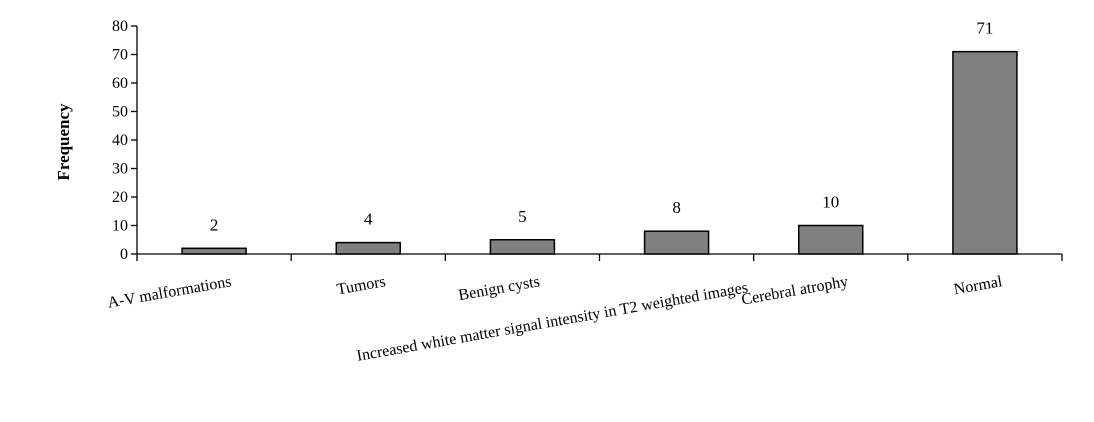 This screenshot has width=1094, height=422. Describe the element at coordinates (120, 55) in the screenshot. I see `y-tick-label-7: 70` at that location.